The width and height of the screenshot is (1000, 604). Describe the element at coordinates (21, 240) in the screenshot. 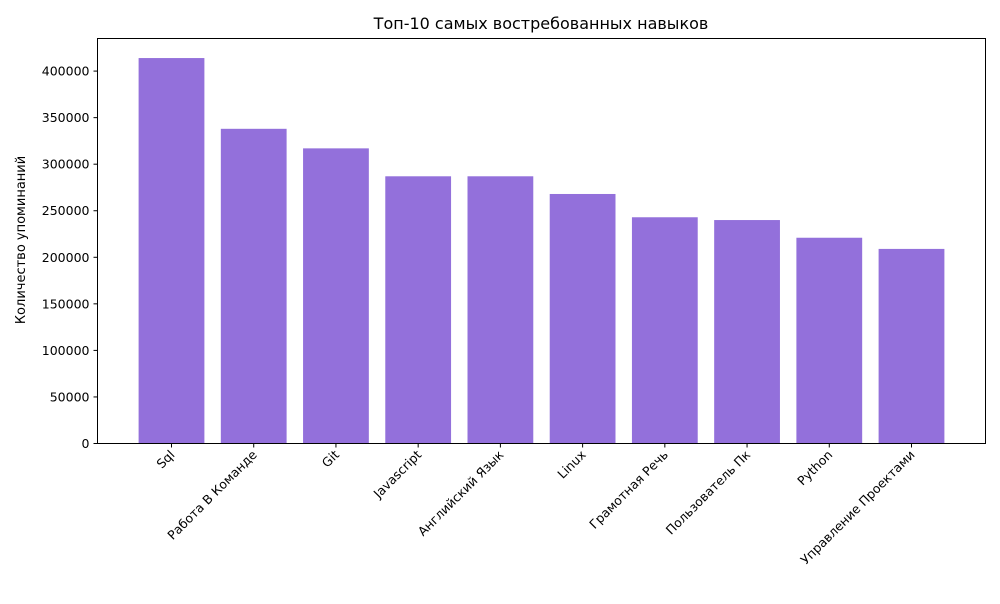

I see `y-axis-label: Количество упоминаний` at that location.